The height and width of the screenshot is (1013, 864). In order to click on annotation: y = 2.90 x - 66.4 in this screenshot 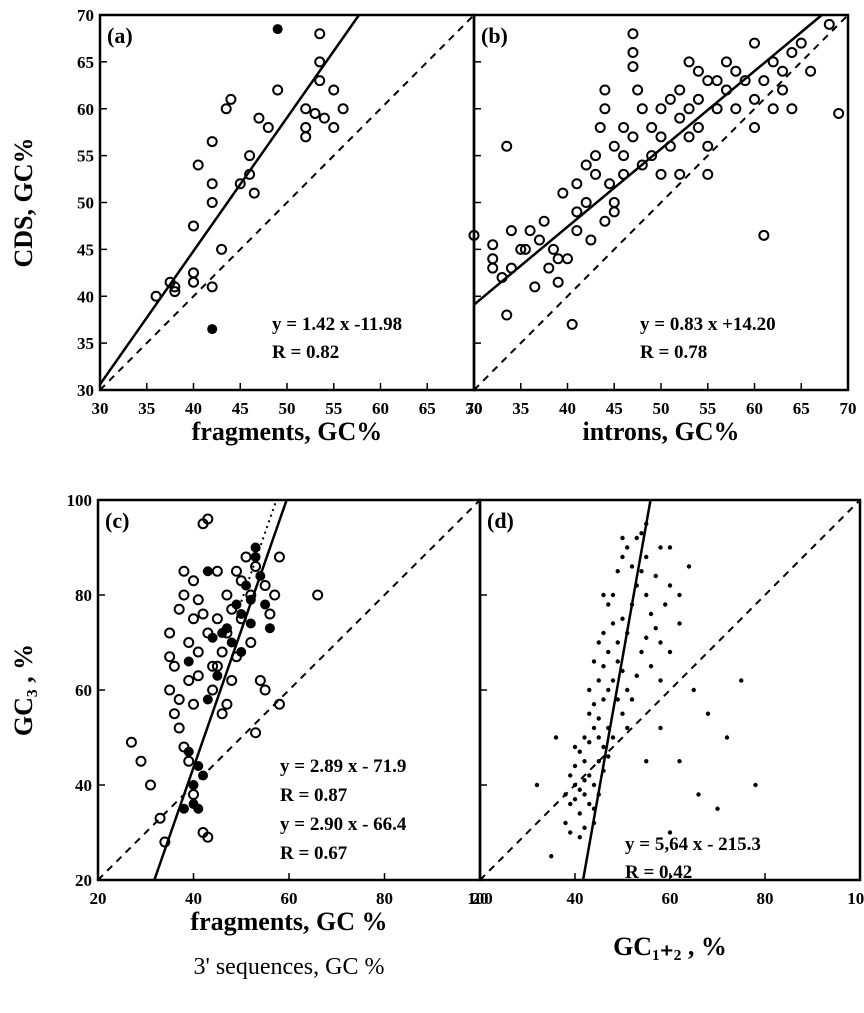, I will do `click(343, 824)`.